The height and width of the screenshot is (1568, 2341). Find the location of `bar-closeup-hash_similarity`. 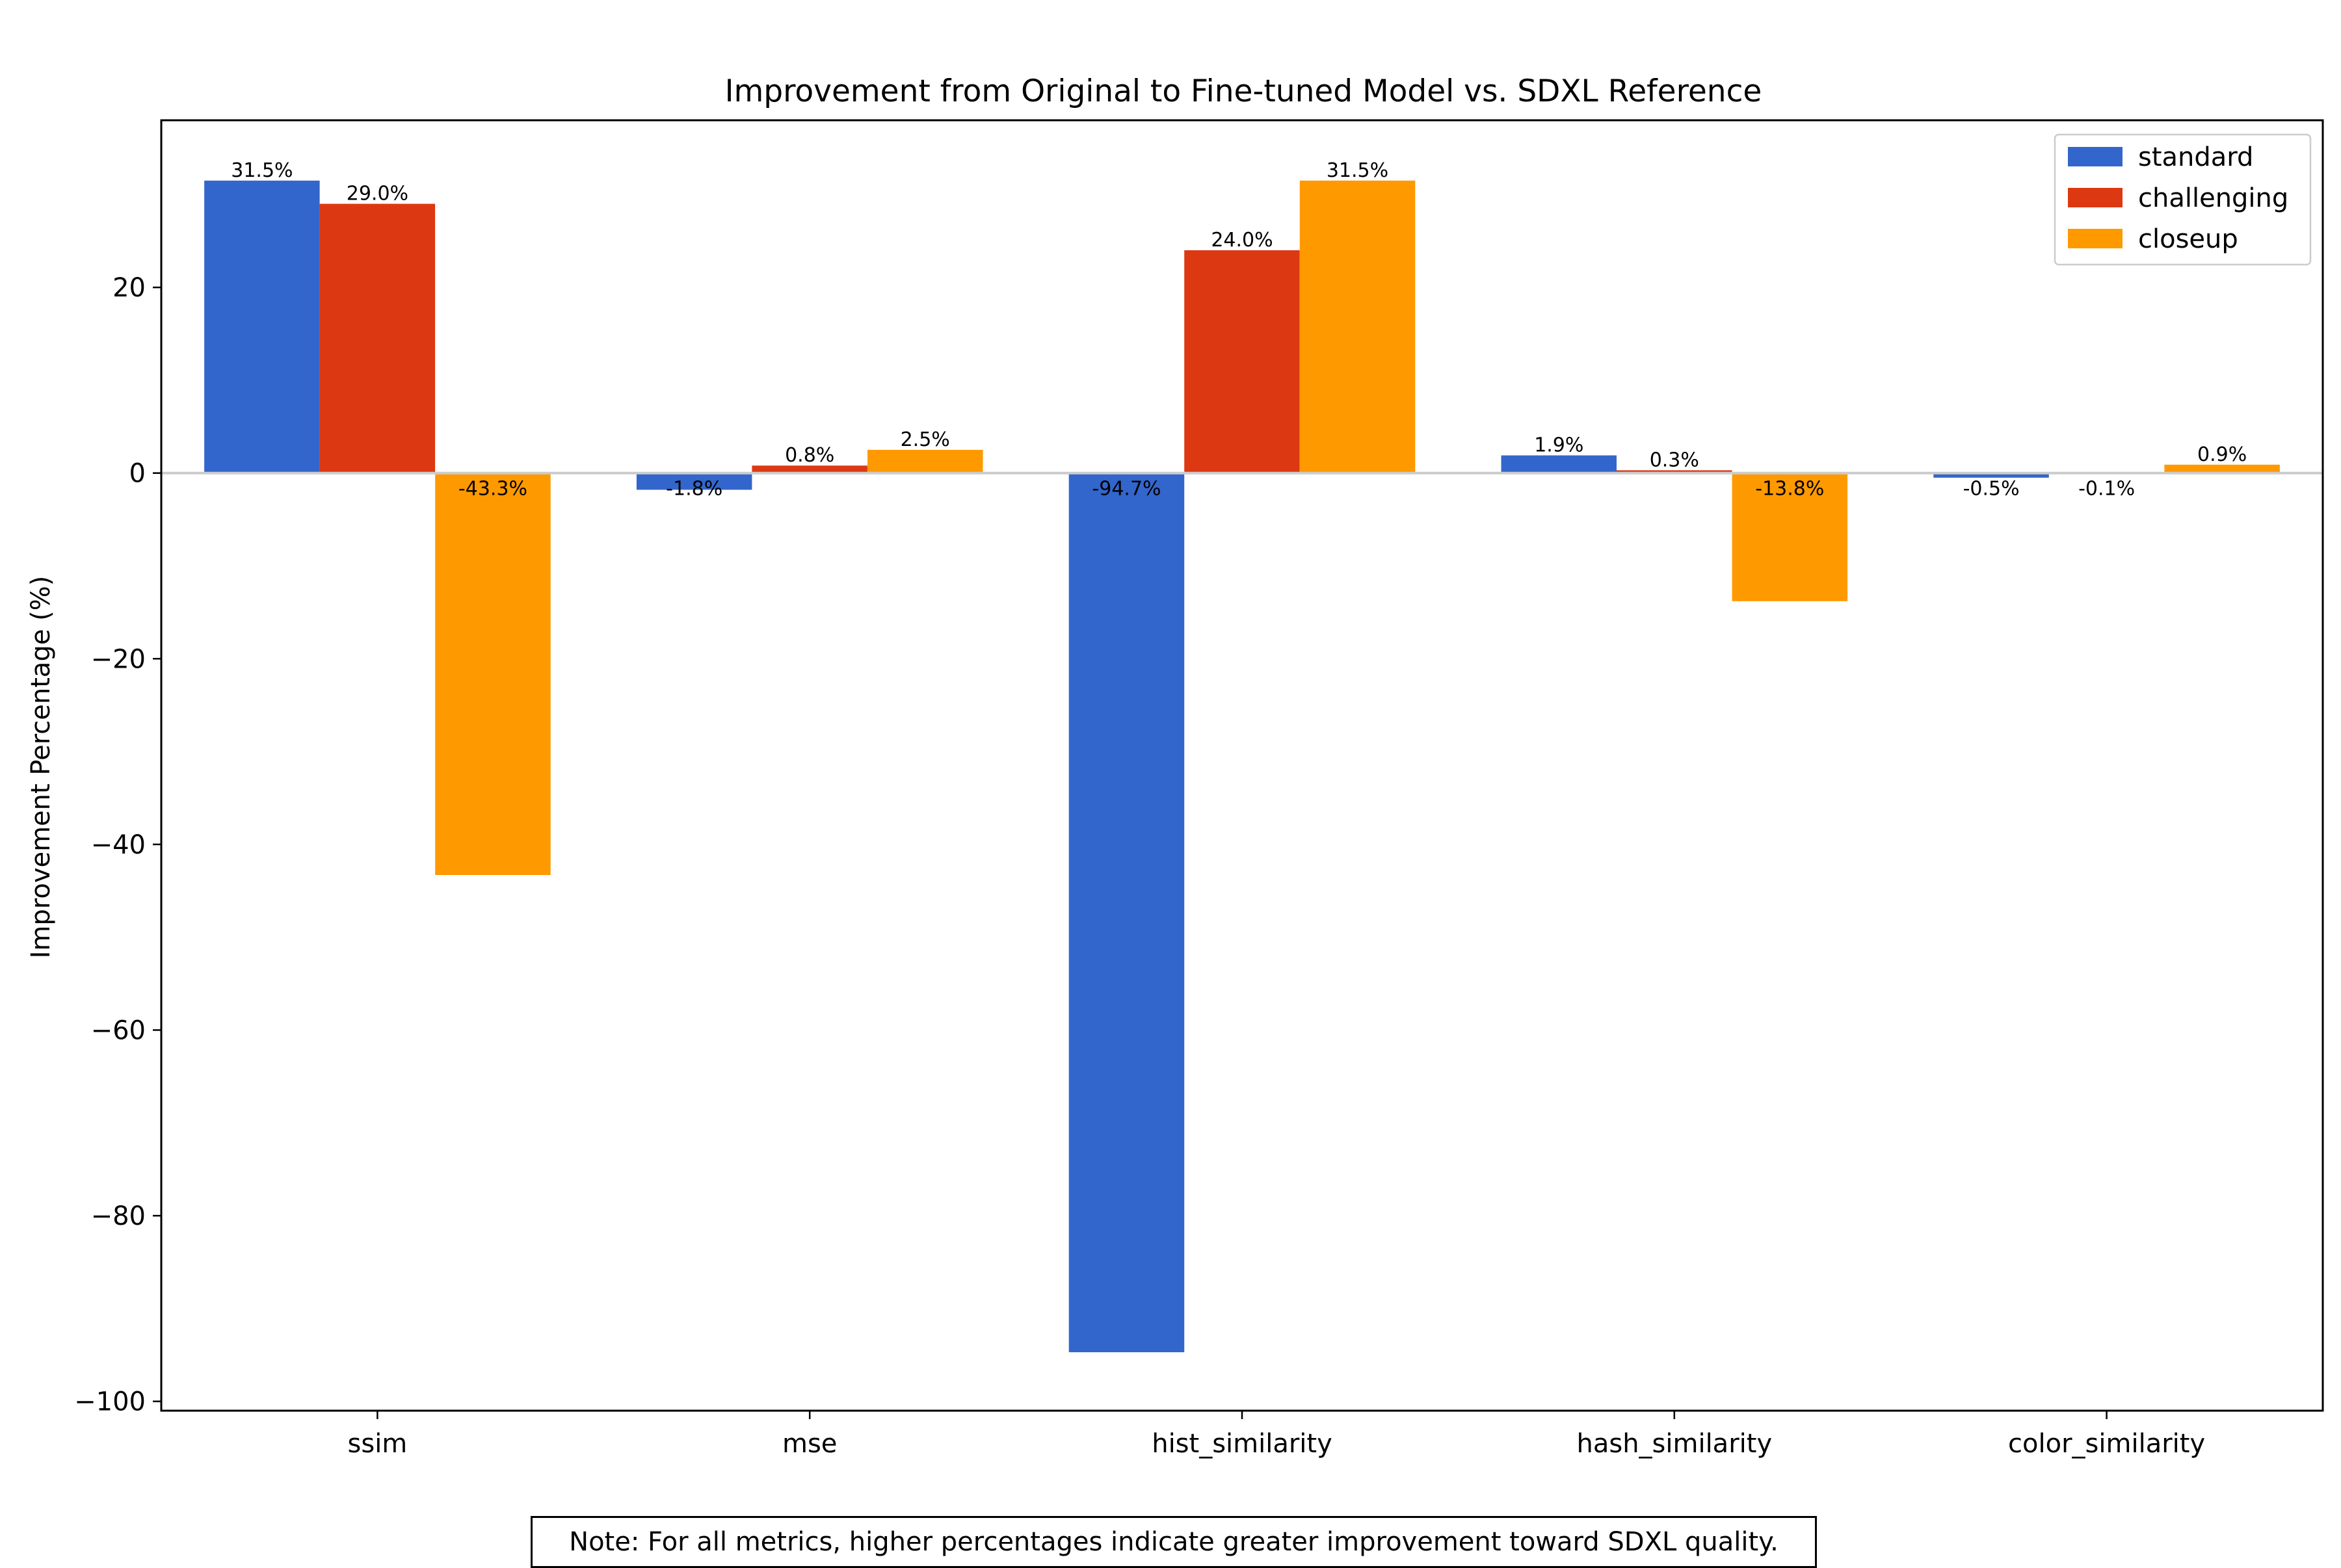

bar-closeup-hash_similarity is located at coordinates (1790, 537).